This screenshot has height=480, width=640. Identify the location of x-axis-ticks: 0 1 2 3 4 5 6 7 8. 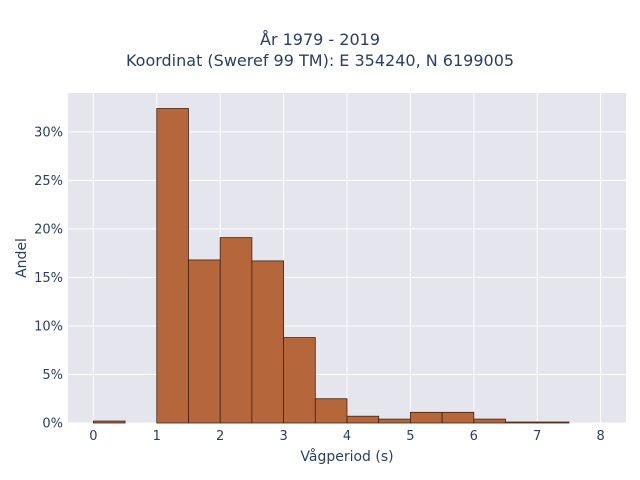
(347, 436).